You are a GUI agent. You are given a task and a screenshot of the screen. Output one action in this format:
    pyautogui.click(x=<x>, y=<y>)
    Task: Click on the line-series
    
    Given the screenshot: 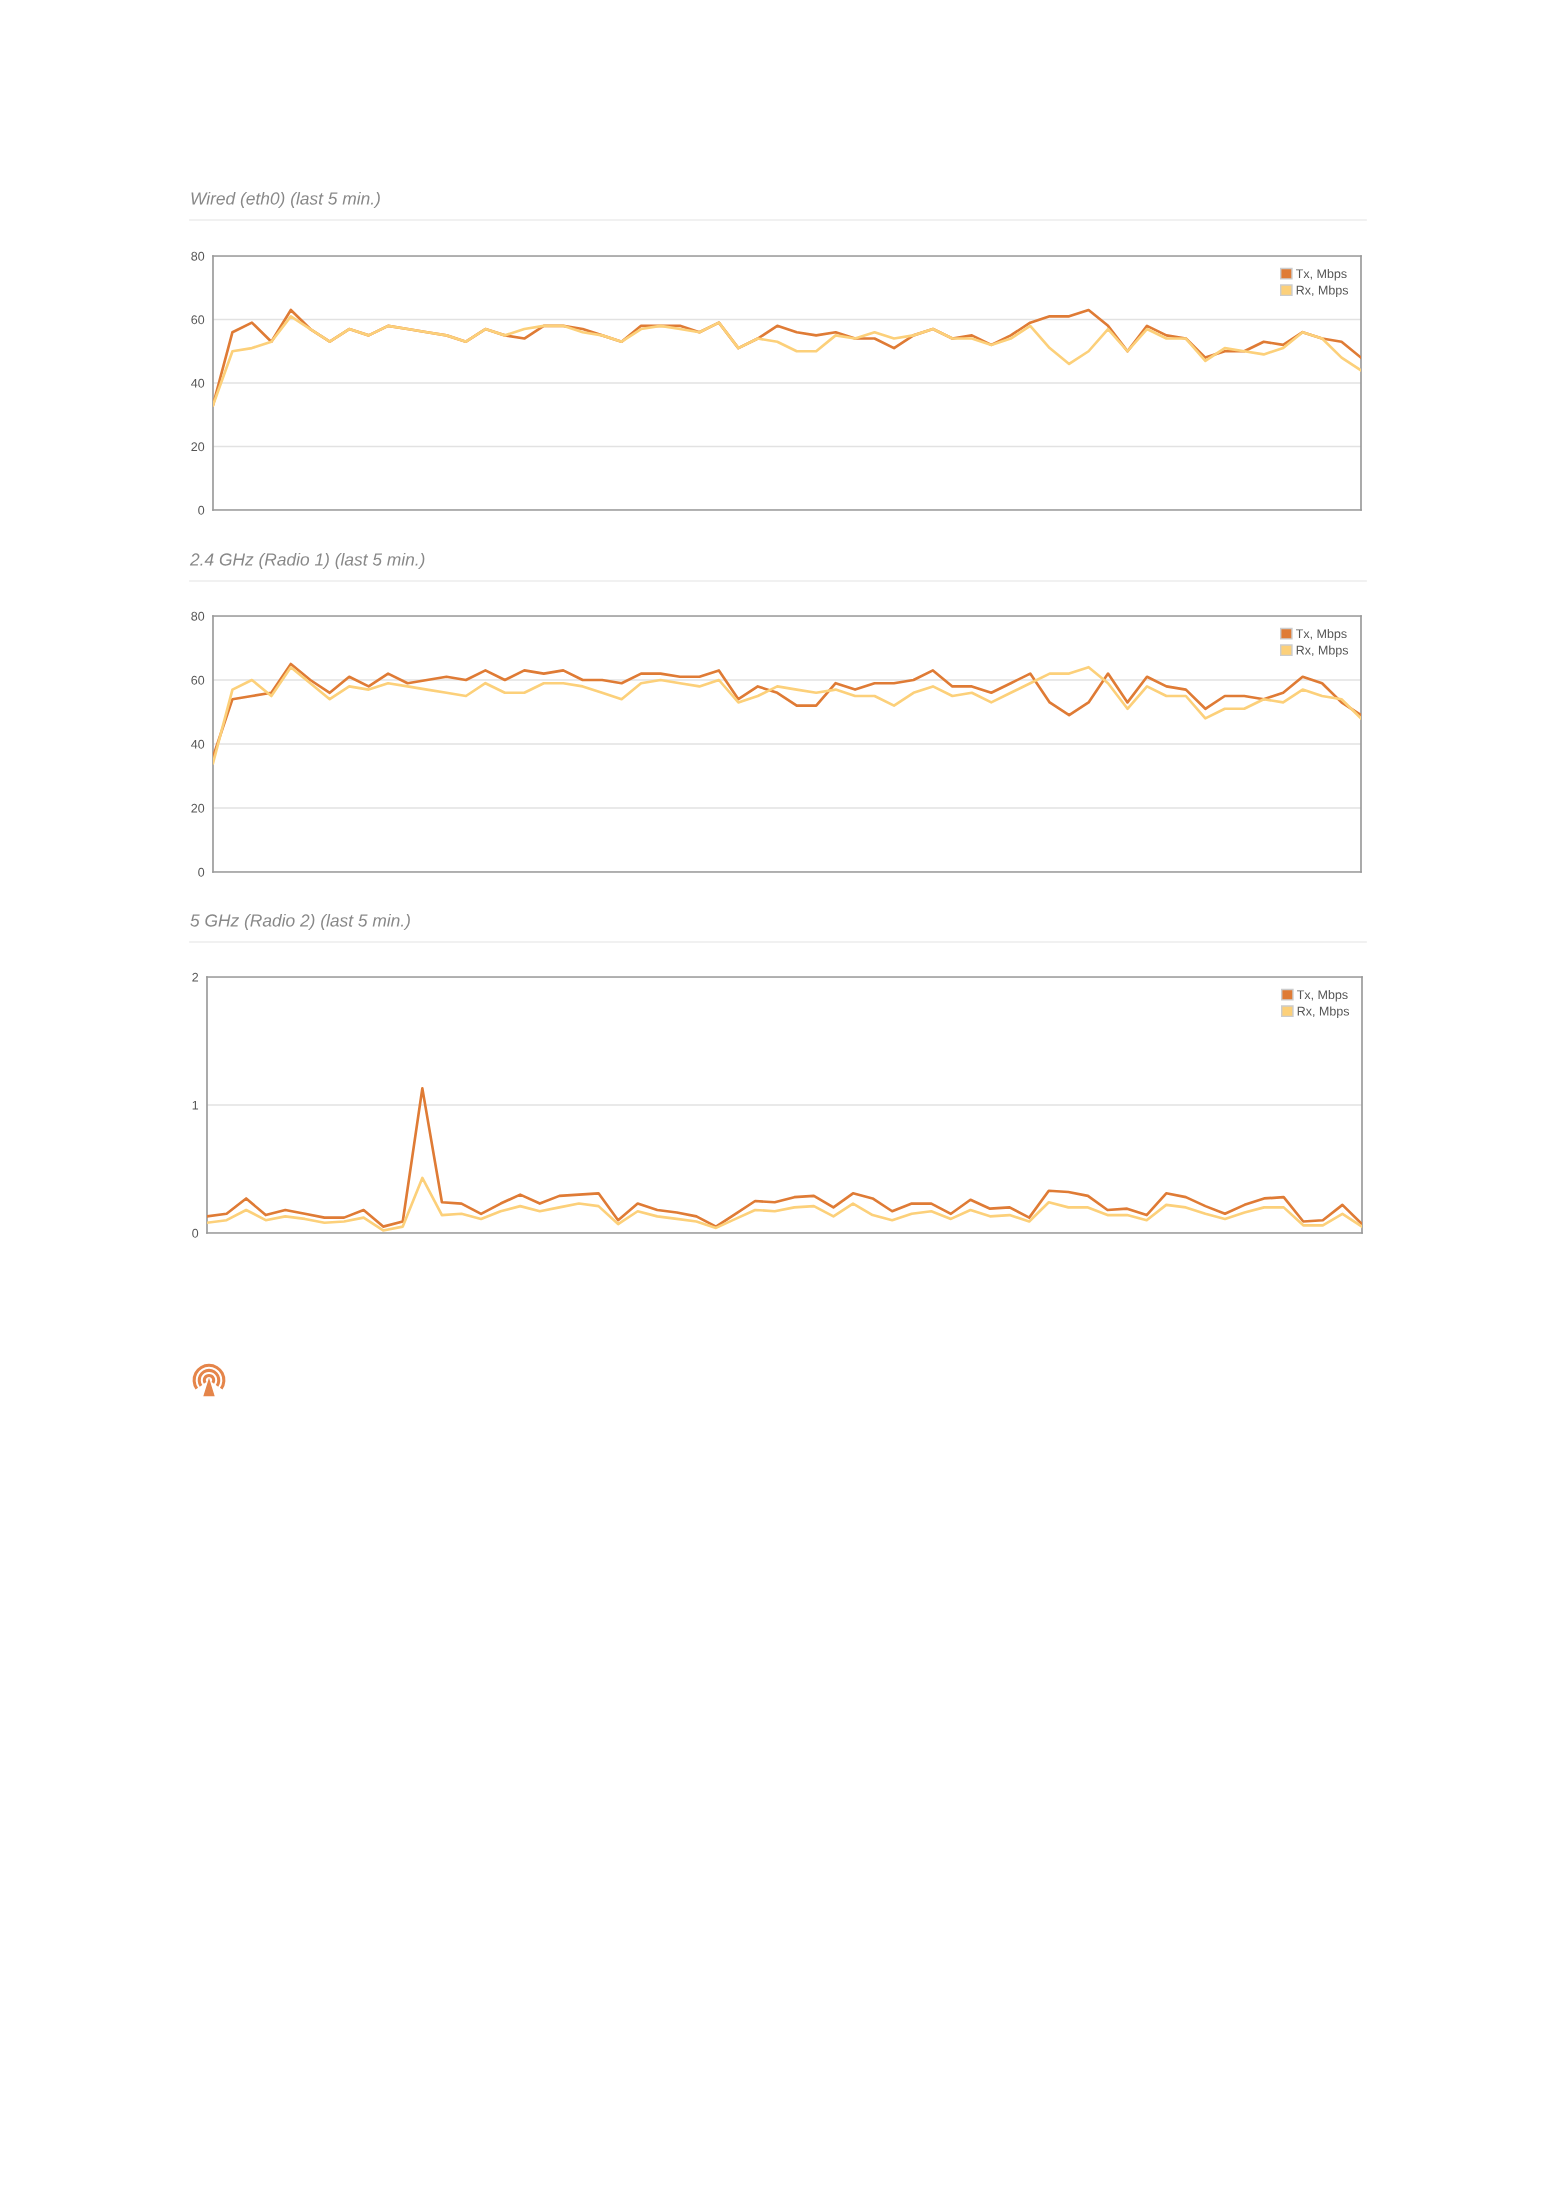 What is the action you would take?
    pyautogui.click(x=784, y=1157)
    